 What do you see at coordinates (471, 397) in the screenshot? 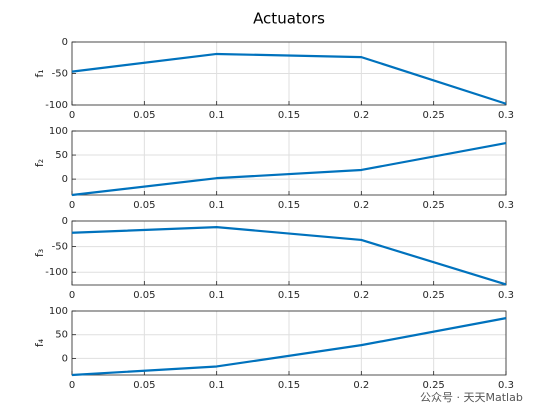
I see `watermark: 公众号 · 天天Matlab` at bounding box center [471, 397].